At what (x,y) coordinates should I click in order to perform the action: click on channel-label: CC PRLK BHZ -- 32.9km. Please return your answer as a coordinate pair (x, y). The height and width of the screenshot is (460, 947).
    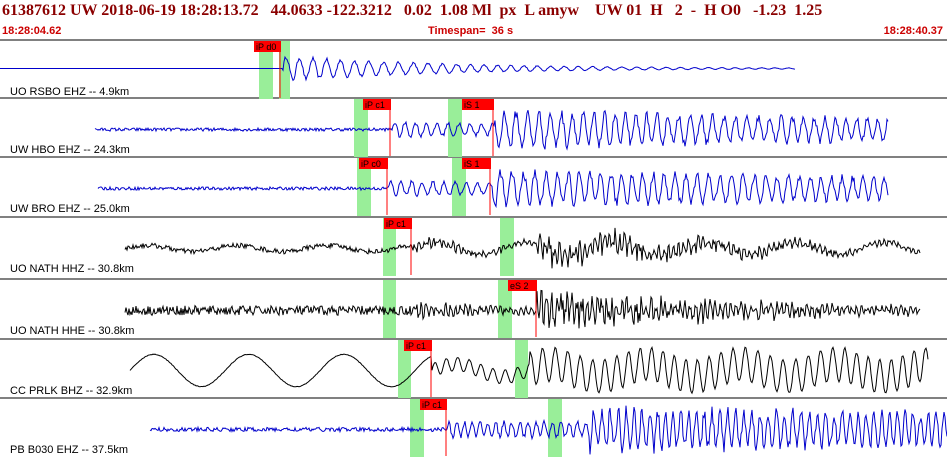
    Looking at the image, I should click on (71, 391).